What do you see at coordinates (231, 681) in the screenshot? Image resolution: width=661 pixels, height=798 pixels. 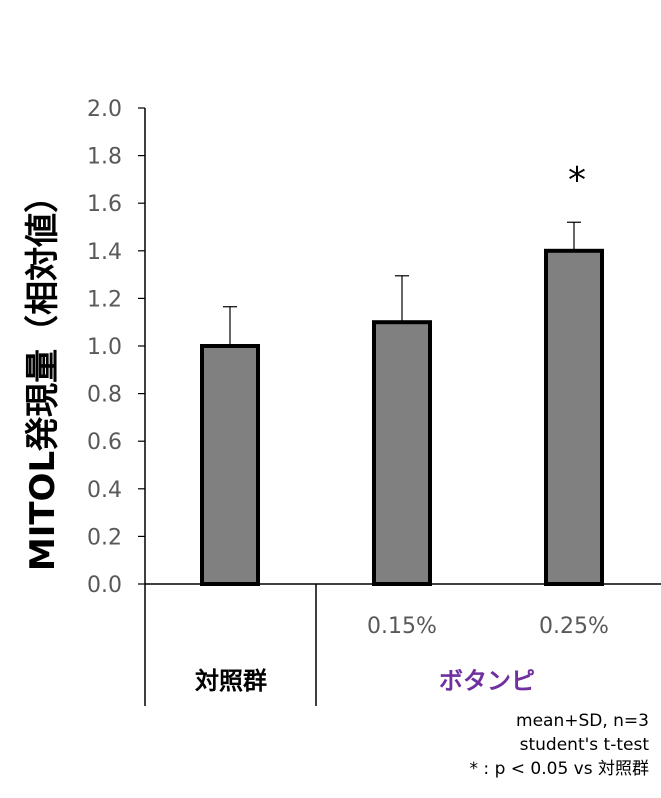 I see `group-label-control: 対照群` at bounding box center [231, 681].